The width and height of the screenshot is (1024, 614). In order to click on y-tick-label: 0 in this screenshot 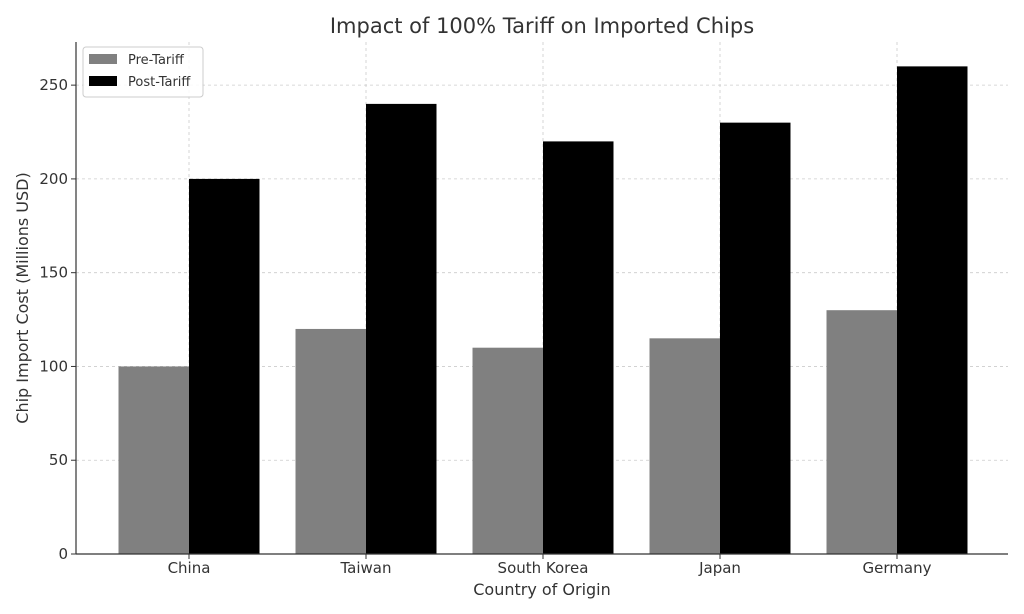, I will do `click(63, 554)`.